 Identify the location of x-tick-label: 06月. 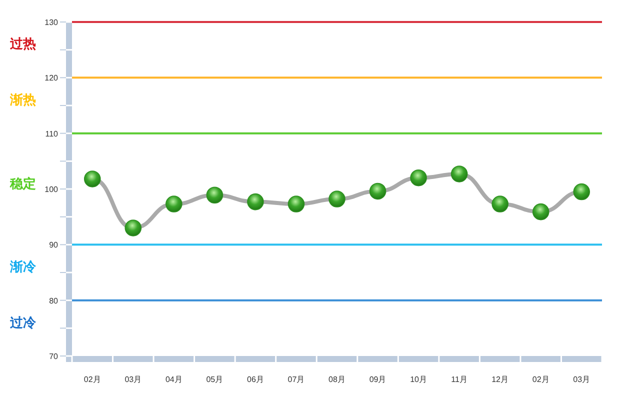
(255, 379).